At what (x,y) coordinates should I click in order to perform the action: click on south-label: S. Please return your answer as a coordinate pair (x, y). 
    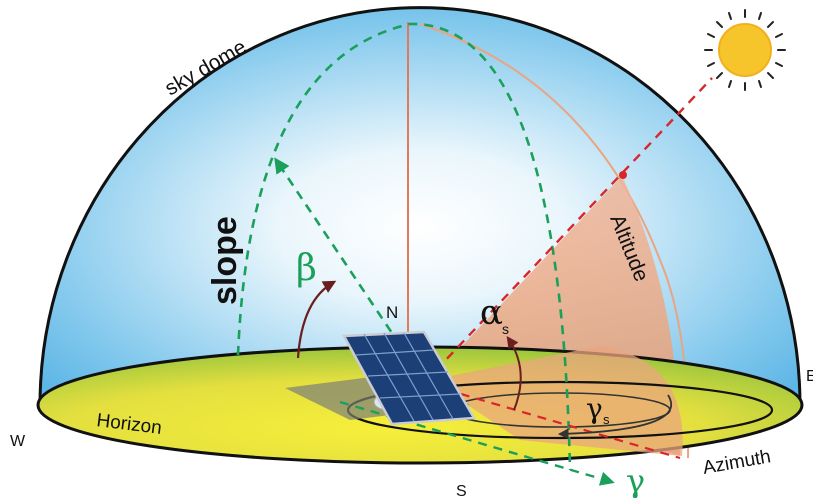
    Looking at the image, I should click on (461, 490).